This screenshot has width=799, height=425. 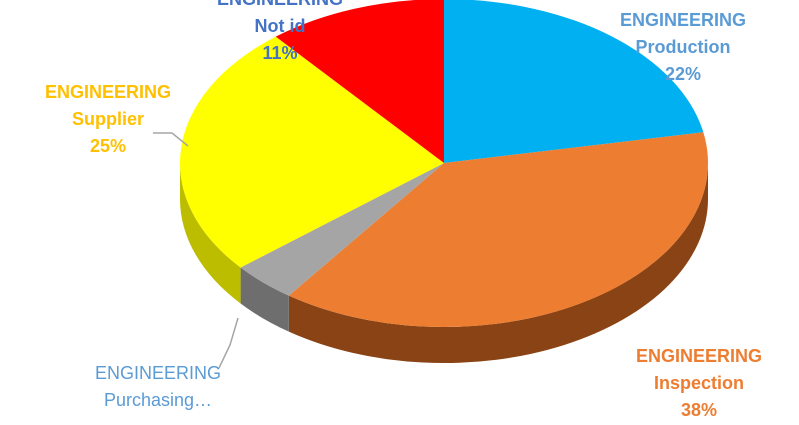 I want to click on data-label-category: Not id, so click(x=280, y=26).